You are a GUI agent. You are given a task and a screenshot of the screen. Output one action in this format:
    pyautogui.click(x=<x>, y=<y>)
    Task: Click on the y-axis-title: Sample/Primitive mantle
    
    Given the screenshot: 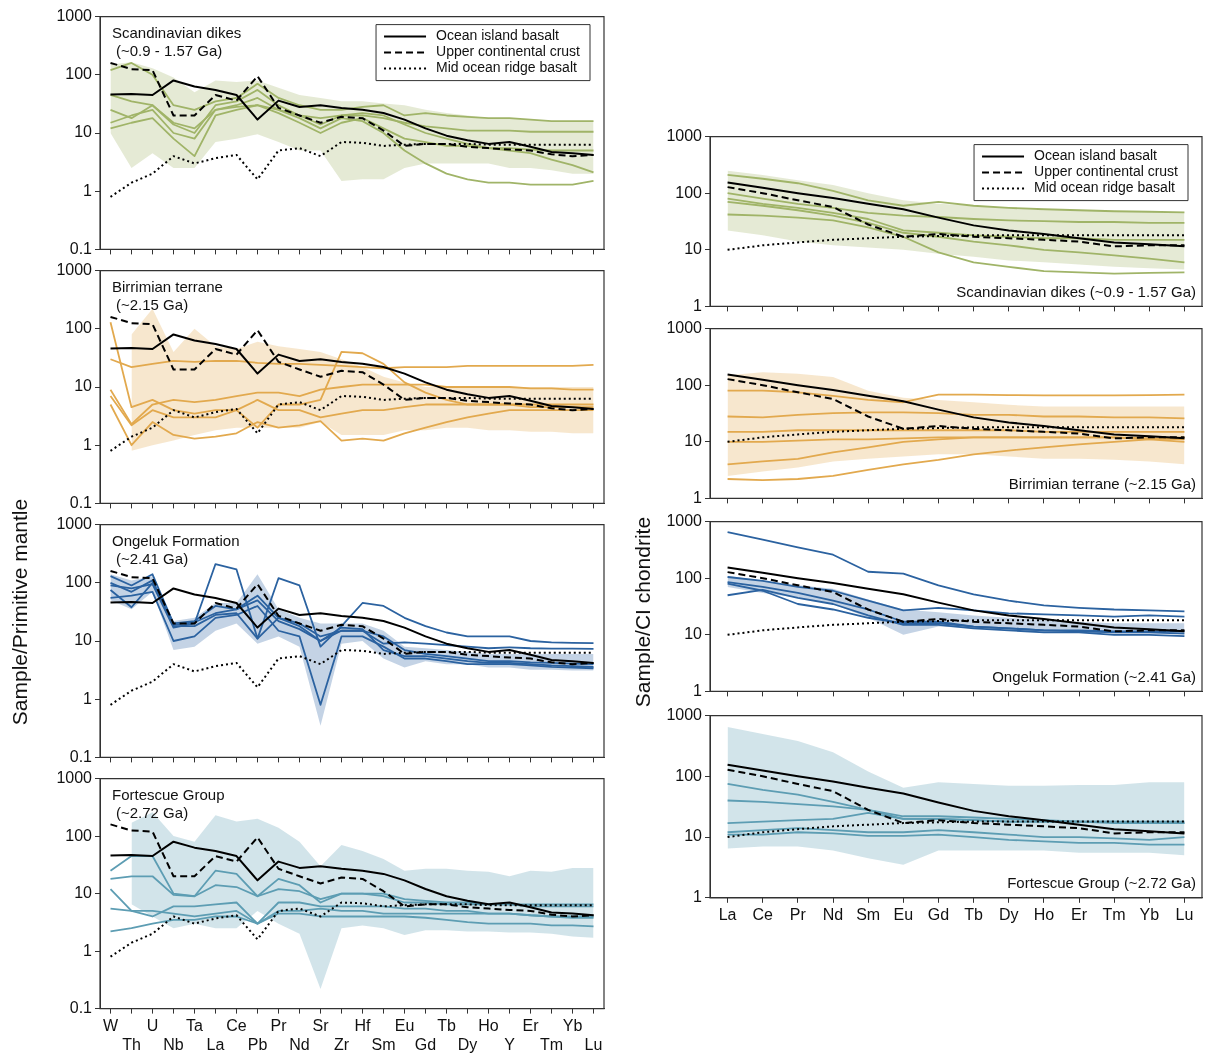 What is the action you would take?
    pyautogui.click(x=20, y=612)
    